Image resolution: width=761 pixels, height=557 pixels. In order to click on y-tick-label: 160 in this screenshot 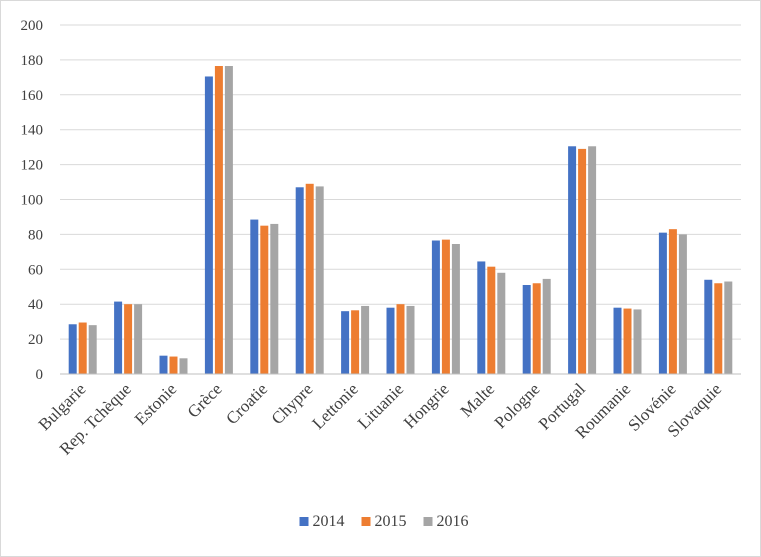, I will do `click(32, 96)`.